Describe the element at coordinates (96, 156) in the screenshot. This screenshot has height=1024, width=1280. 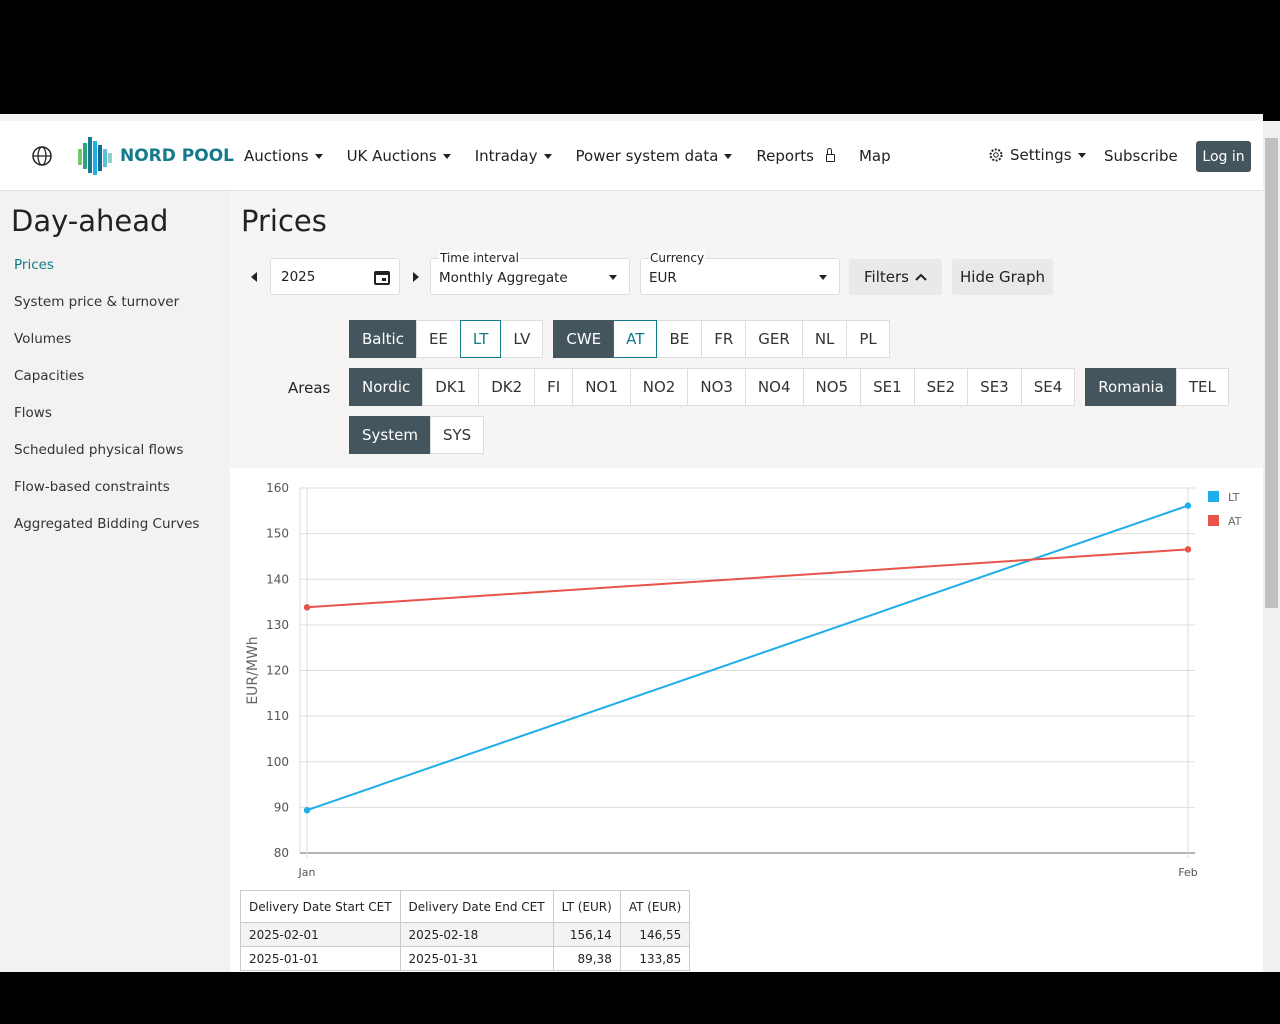
I see `logo-mark` at that location.